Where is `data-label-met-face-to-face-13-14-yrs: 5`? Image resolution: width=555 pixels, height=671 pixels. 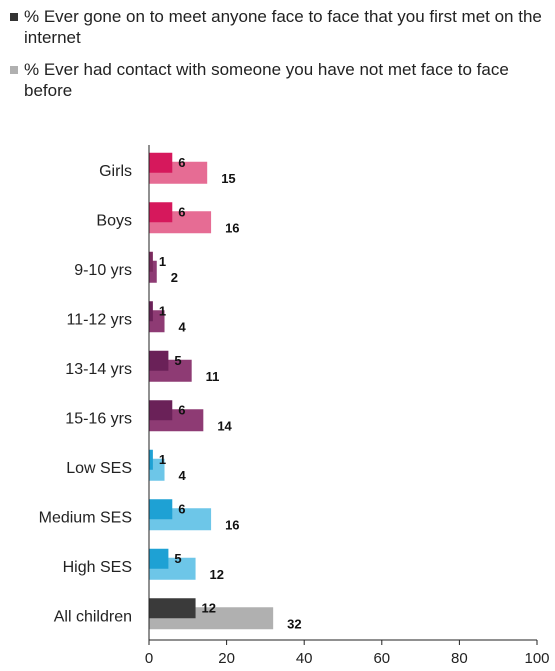
data-label-met-face-to-face-13-14-yrs: 5 is located at coordinates (177, 360).